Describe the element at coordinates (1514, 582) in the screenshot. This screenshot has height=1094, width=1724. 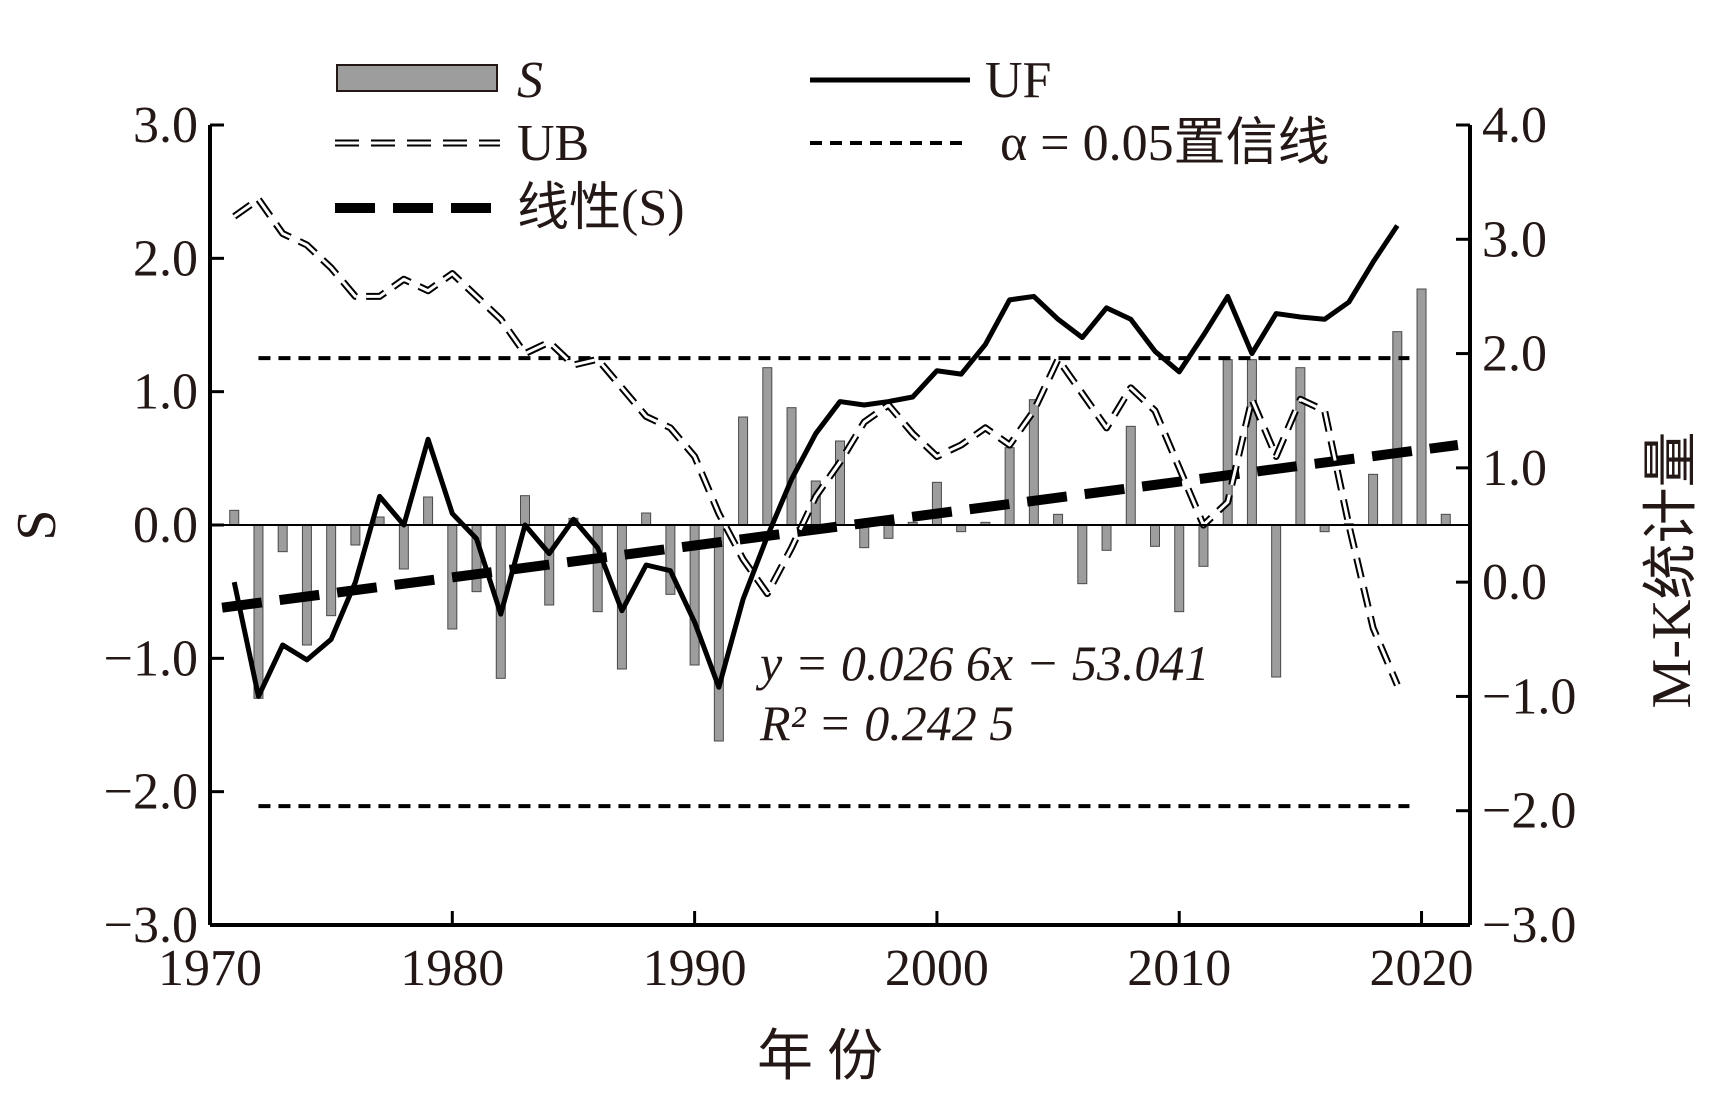
I see `y-tick-label-right: 0.0` at that location.